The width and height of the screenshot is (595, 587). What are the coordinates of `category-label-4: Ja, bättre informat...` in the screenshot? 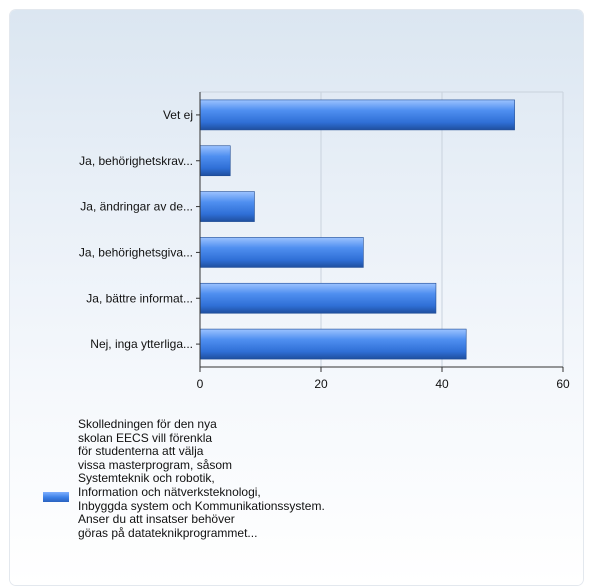 It's located at (139, 298).